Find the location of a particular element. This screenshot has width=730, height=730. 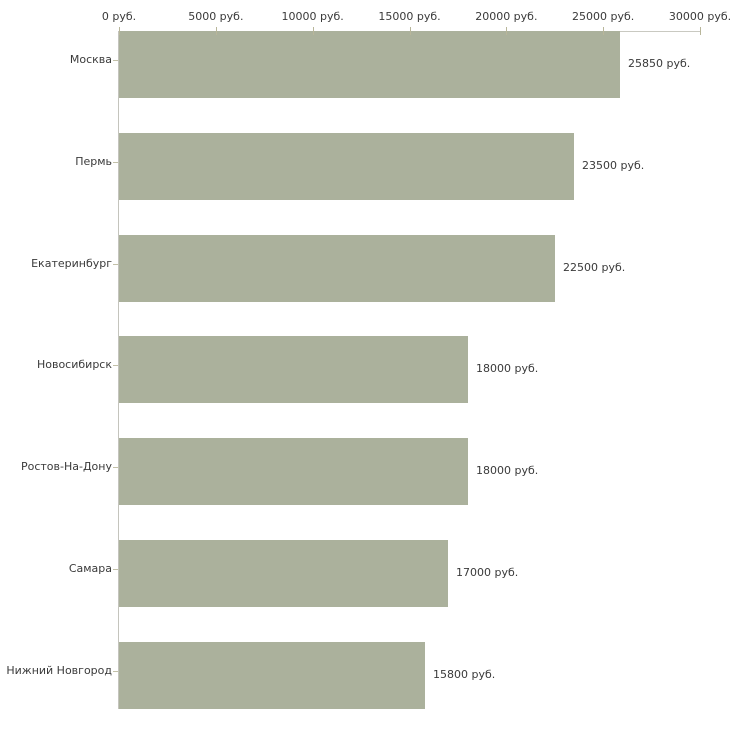

value-label: 22500 руб. is located at coordinates (594, 267).